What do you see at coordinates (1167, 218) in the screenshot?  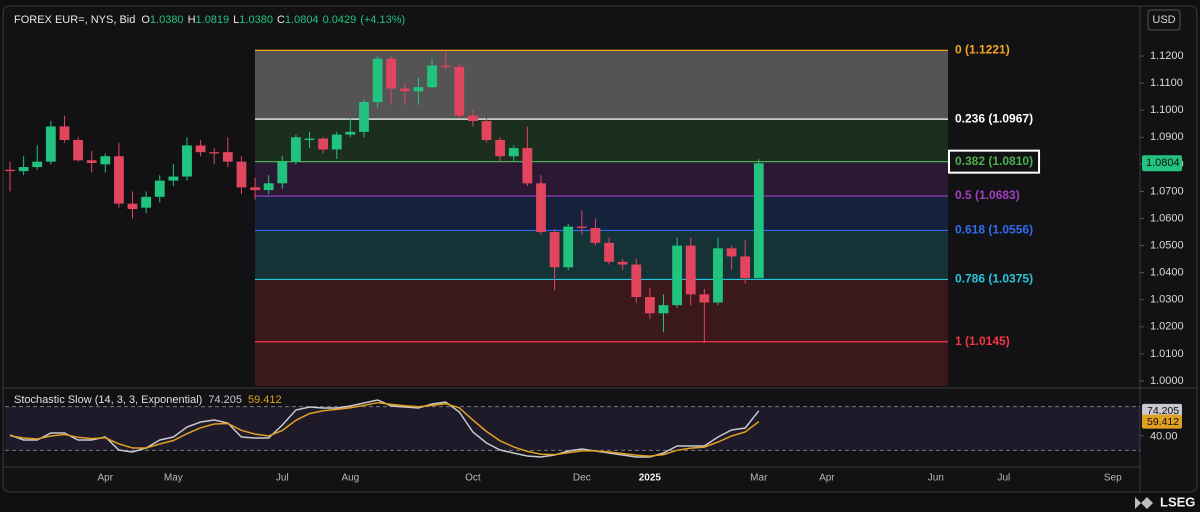 I see `y-tick-label: 1.0600` at bounding box center [1167, 218].